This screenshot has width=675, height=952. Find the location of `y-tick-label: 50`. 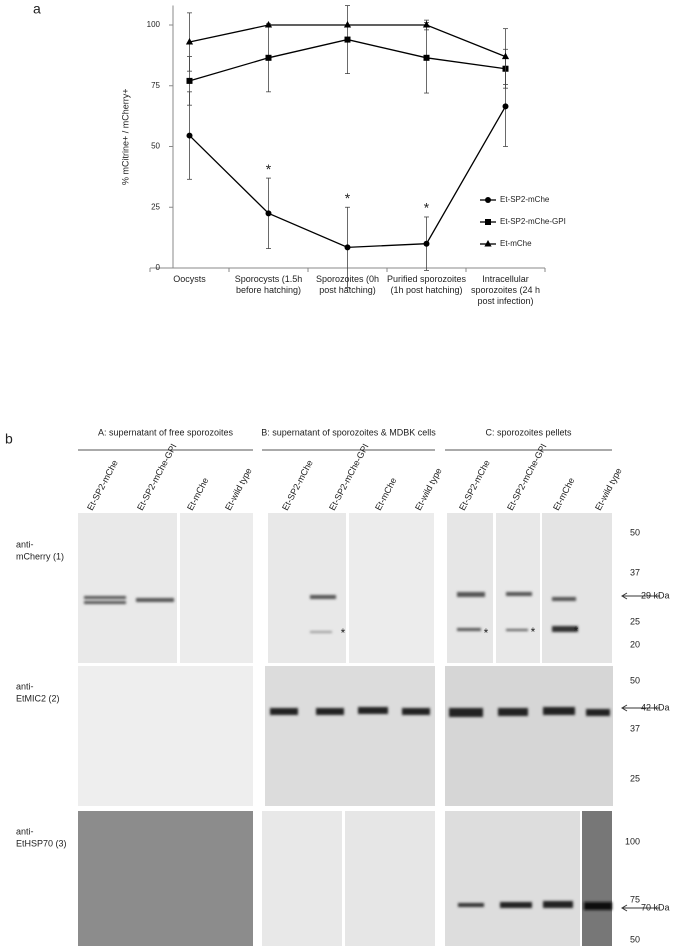

y-tick-label: 50 is located at coordinates (155, 146).